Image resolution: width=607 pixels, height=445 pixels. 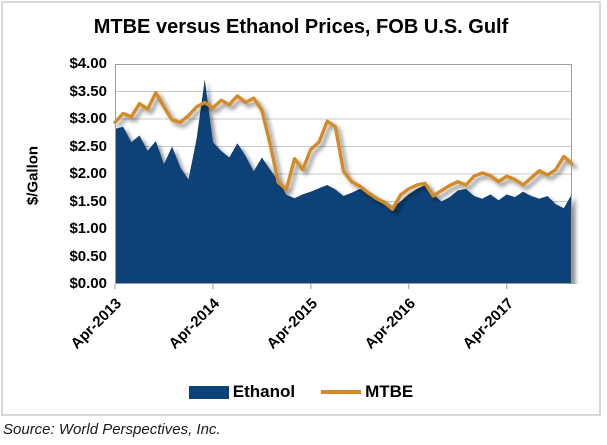 I want to click on y-tick-label: $2.50, so click(x=88, y=146).